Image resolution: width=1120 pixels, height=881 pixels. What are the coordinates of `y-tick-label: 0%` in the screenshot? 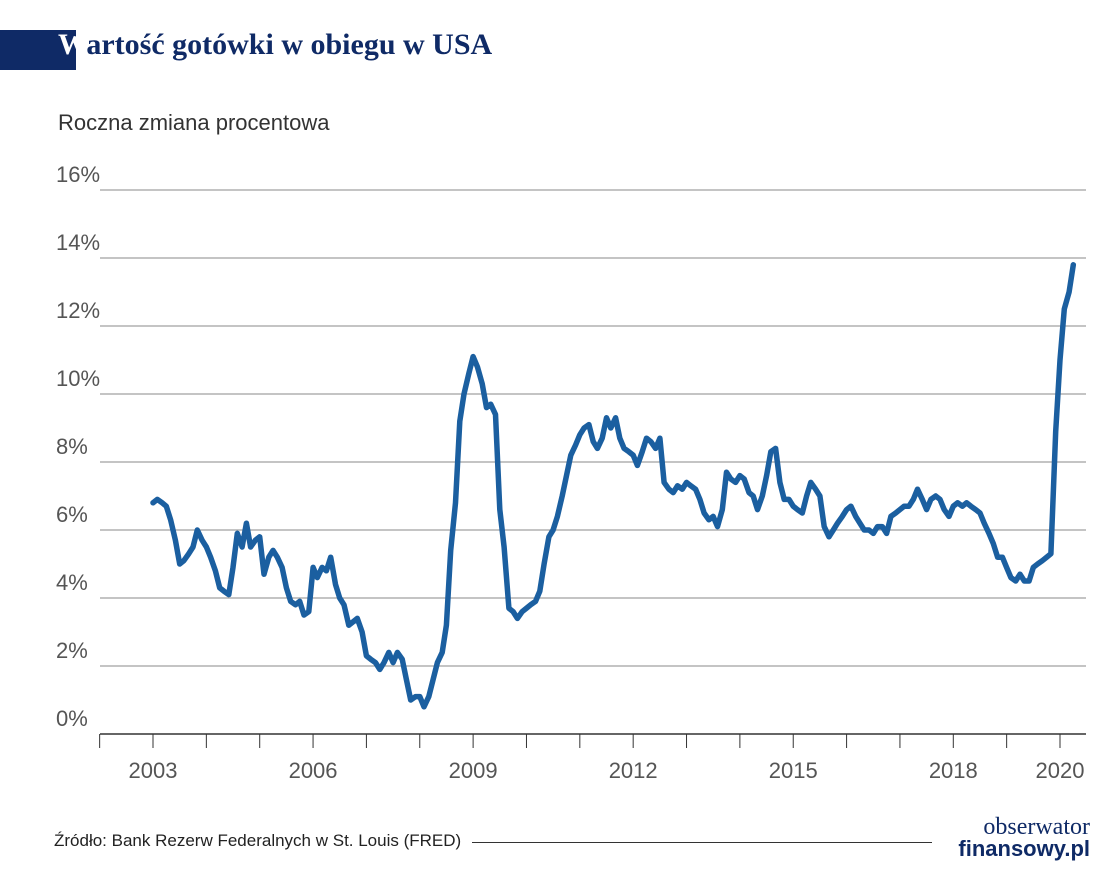 It's located at (72, 718).